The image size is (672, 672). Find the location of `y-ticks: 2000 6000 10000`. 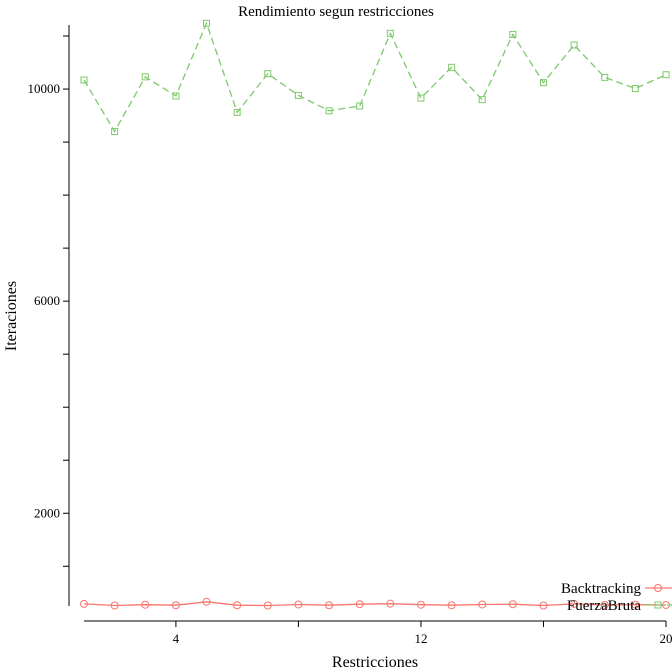

y-ticks: 2000 6000 10000 is located at coordinates (48, 301).